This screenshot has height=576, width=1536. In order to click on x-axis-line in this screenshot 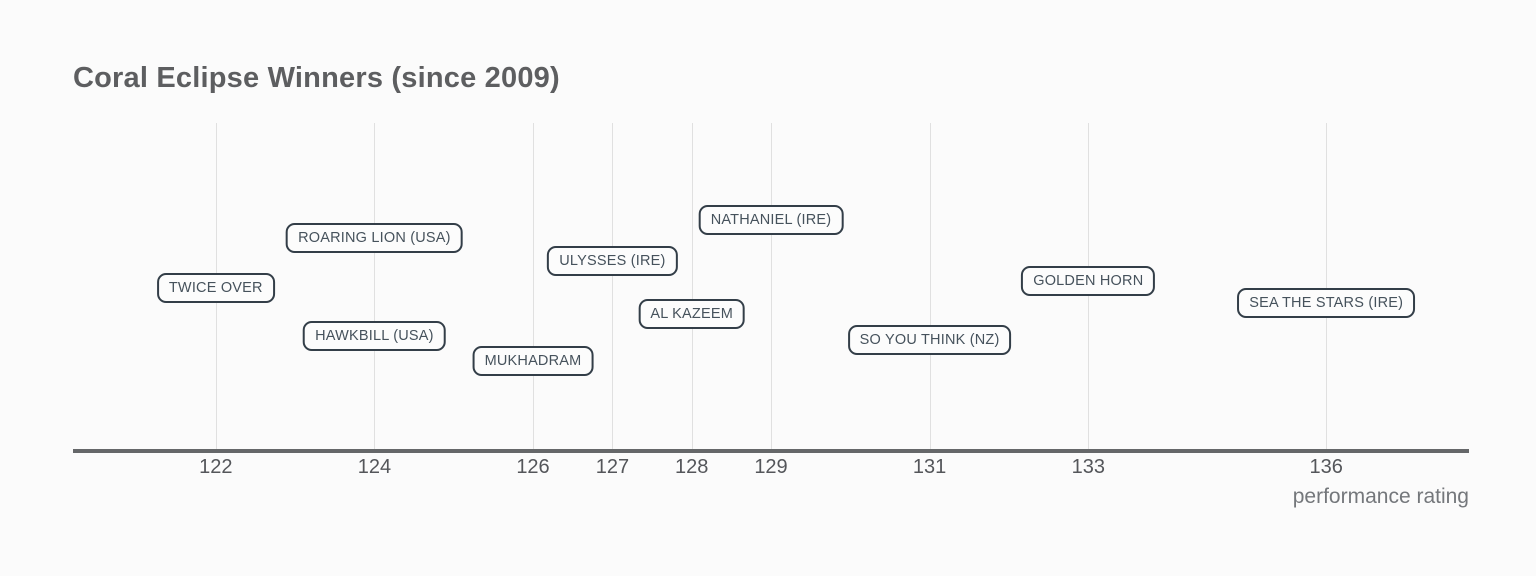, I will do `click(771, 451)`.